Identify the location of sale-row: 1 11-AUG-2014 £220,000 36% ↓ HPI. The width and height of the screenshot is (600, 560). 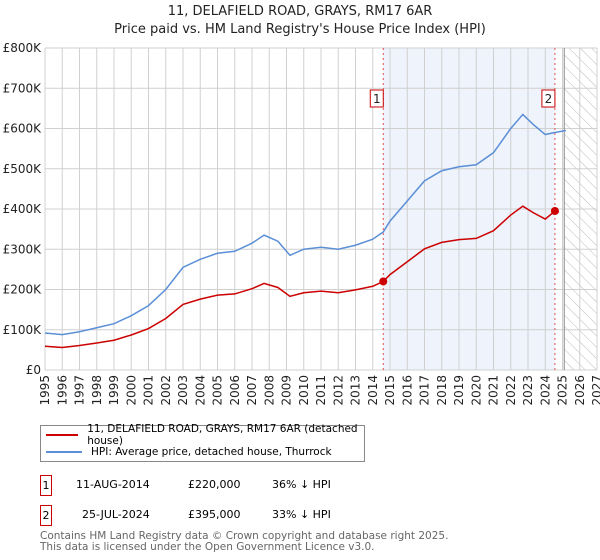
(240, 485).